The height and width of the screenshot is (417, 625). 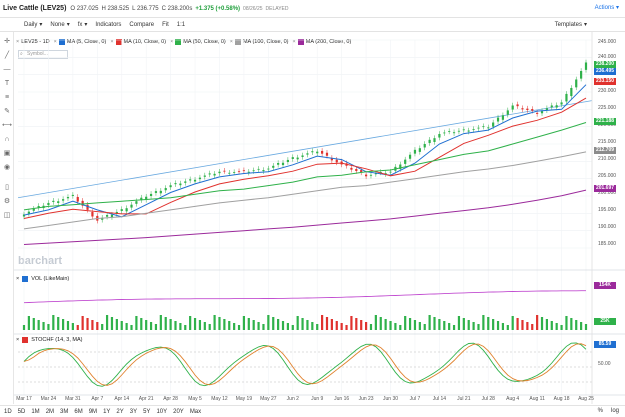 What do you see at coordinates (305, 217) in the screenshot?
I see `ma200-line` at bounding box center [305, 217].